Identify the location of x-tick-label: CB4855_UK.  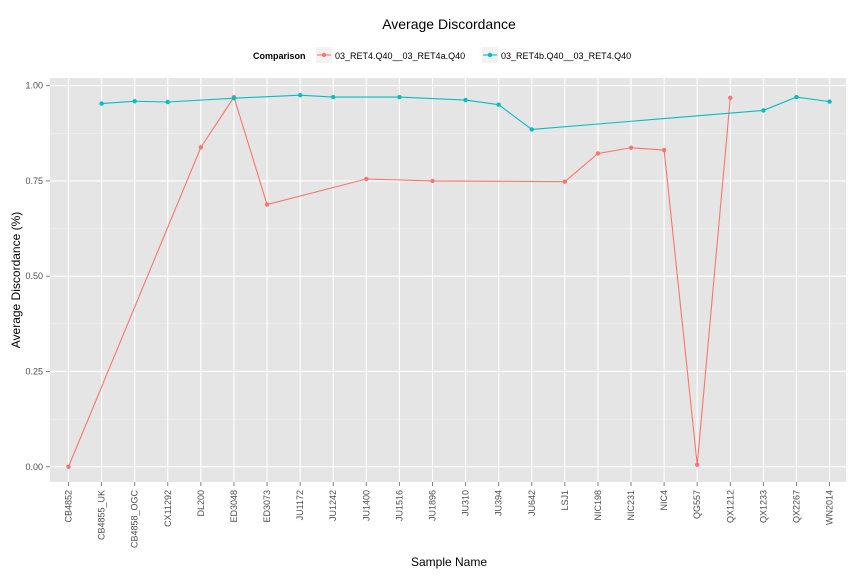
(102, 515).